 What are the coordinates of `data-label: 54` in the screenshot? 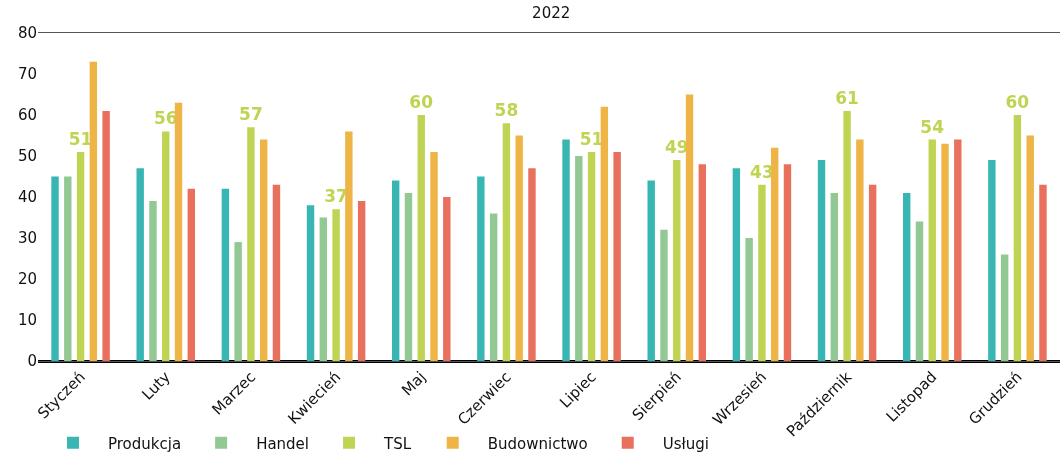 It's located at (932, 126).